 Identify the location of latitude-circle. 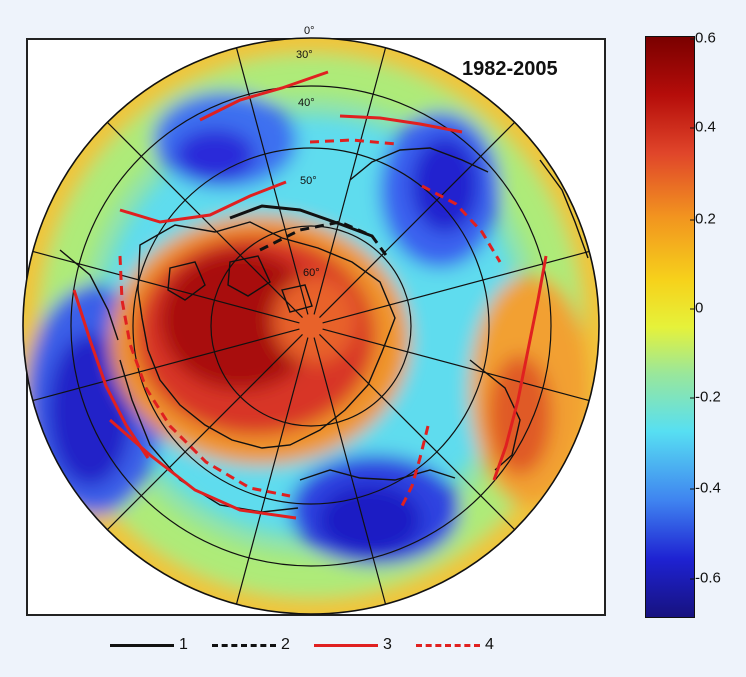
(311, 326).